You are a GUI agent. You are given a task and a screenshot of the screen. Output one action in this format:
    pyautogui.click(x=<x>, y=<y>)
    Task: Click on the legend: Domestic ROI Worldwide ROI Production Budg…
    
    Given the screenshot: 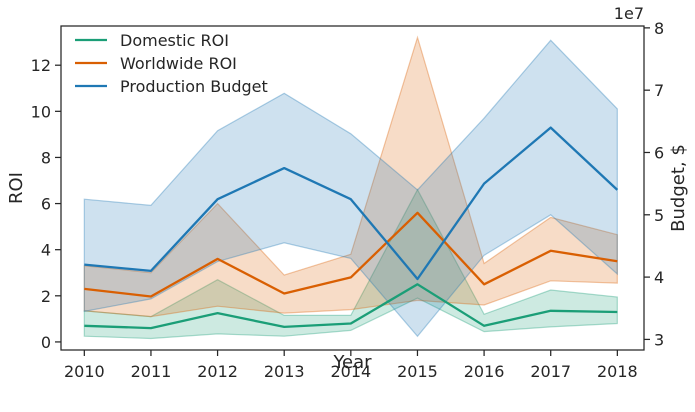 What is the action you would take?
    pyautogui.click(x=171, y=63)
    